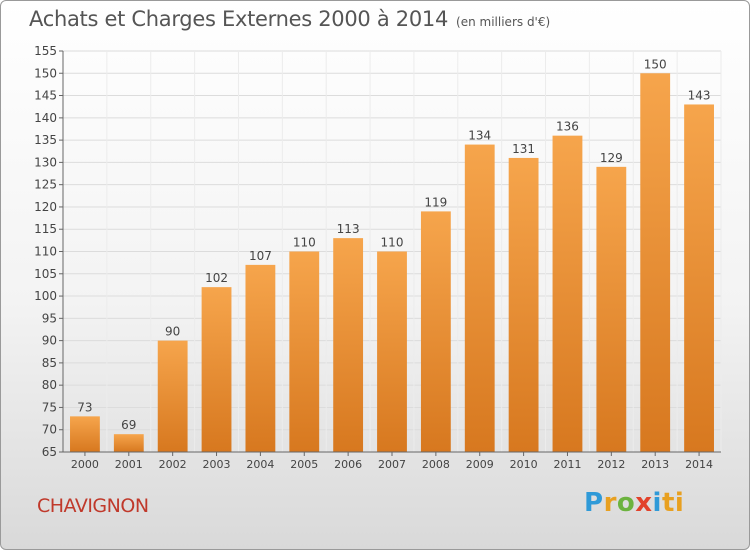 Image resolution: width=750 pixels, height=550 pixels. I want to click on bar-2003, so click(216, 369).